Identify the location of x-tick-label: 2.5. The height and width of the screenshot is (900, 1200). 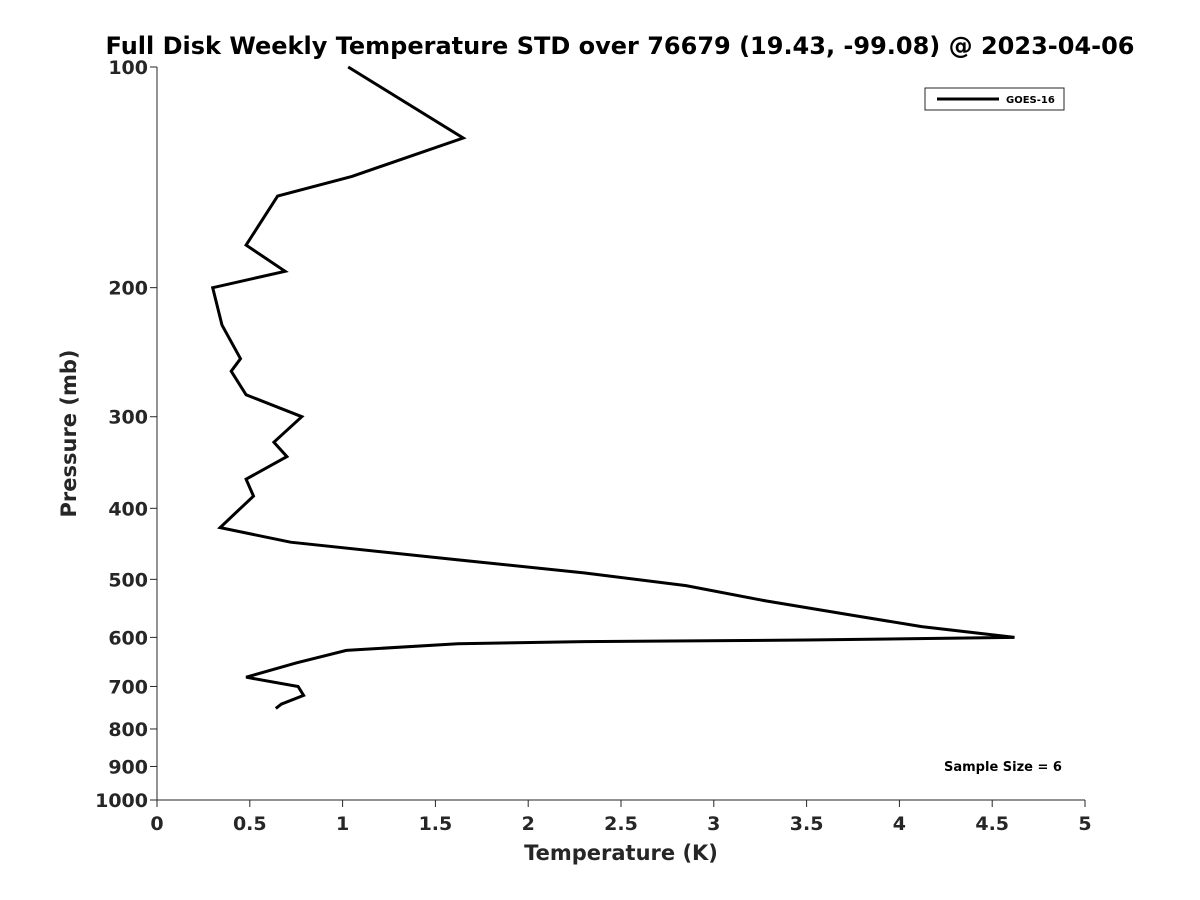
(621, 824).